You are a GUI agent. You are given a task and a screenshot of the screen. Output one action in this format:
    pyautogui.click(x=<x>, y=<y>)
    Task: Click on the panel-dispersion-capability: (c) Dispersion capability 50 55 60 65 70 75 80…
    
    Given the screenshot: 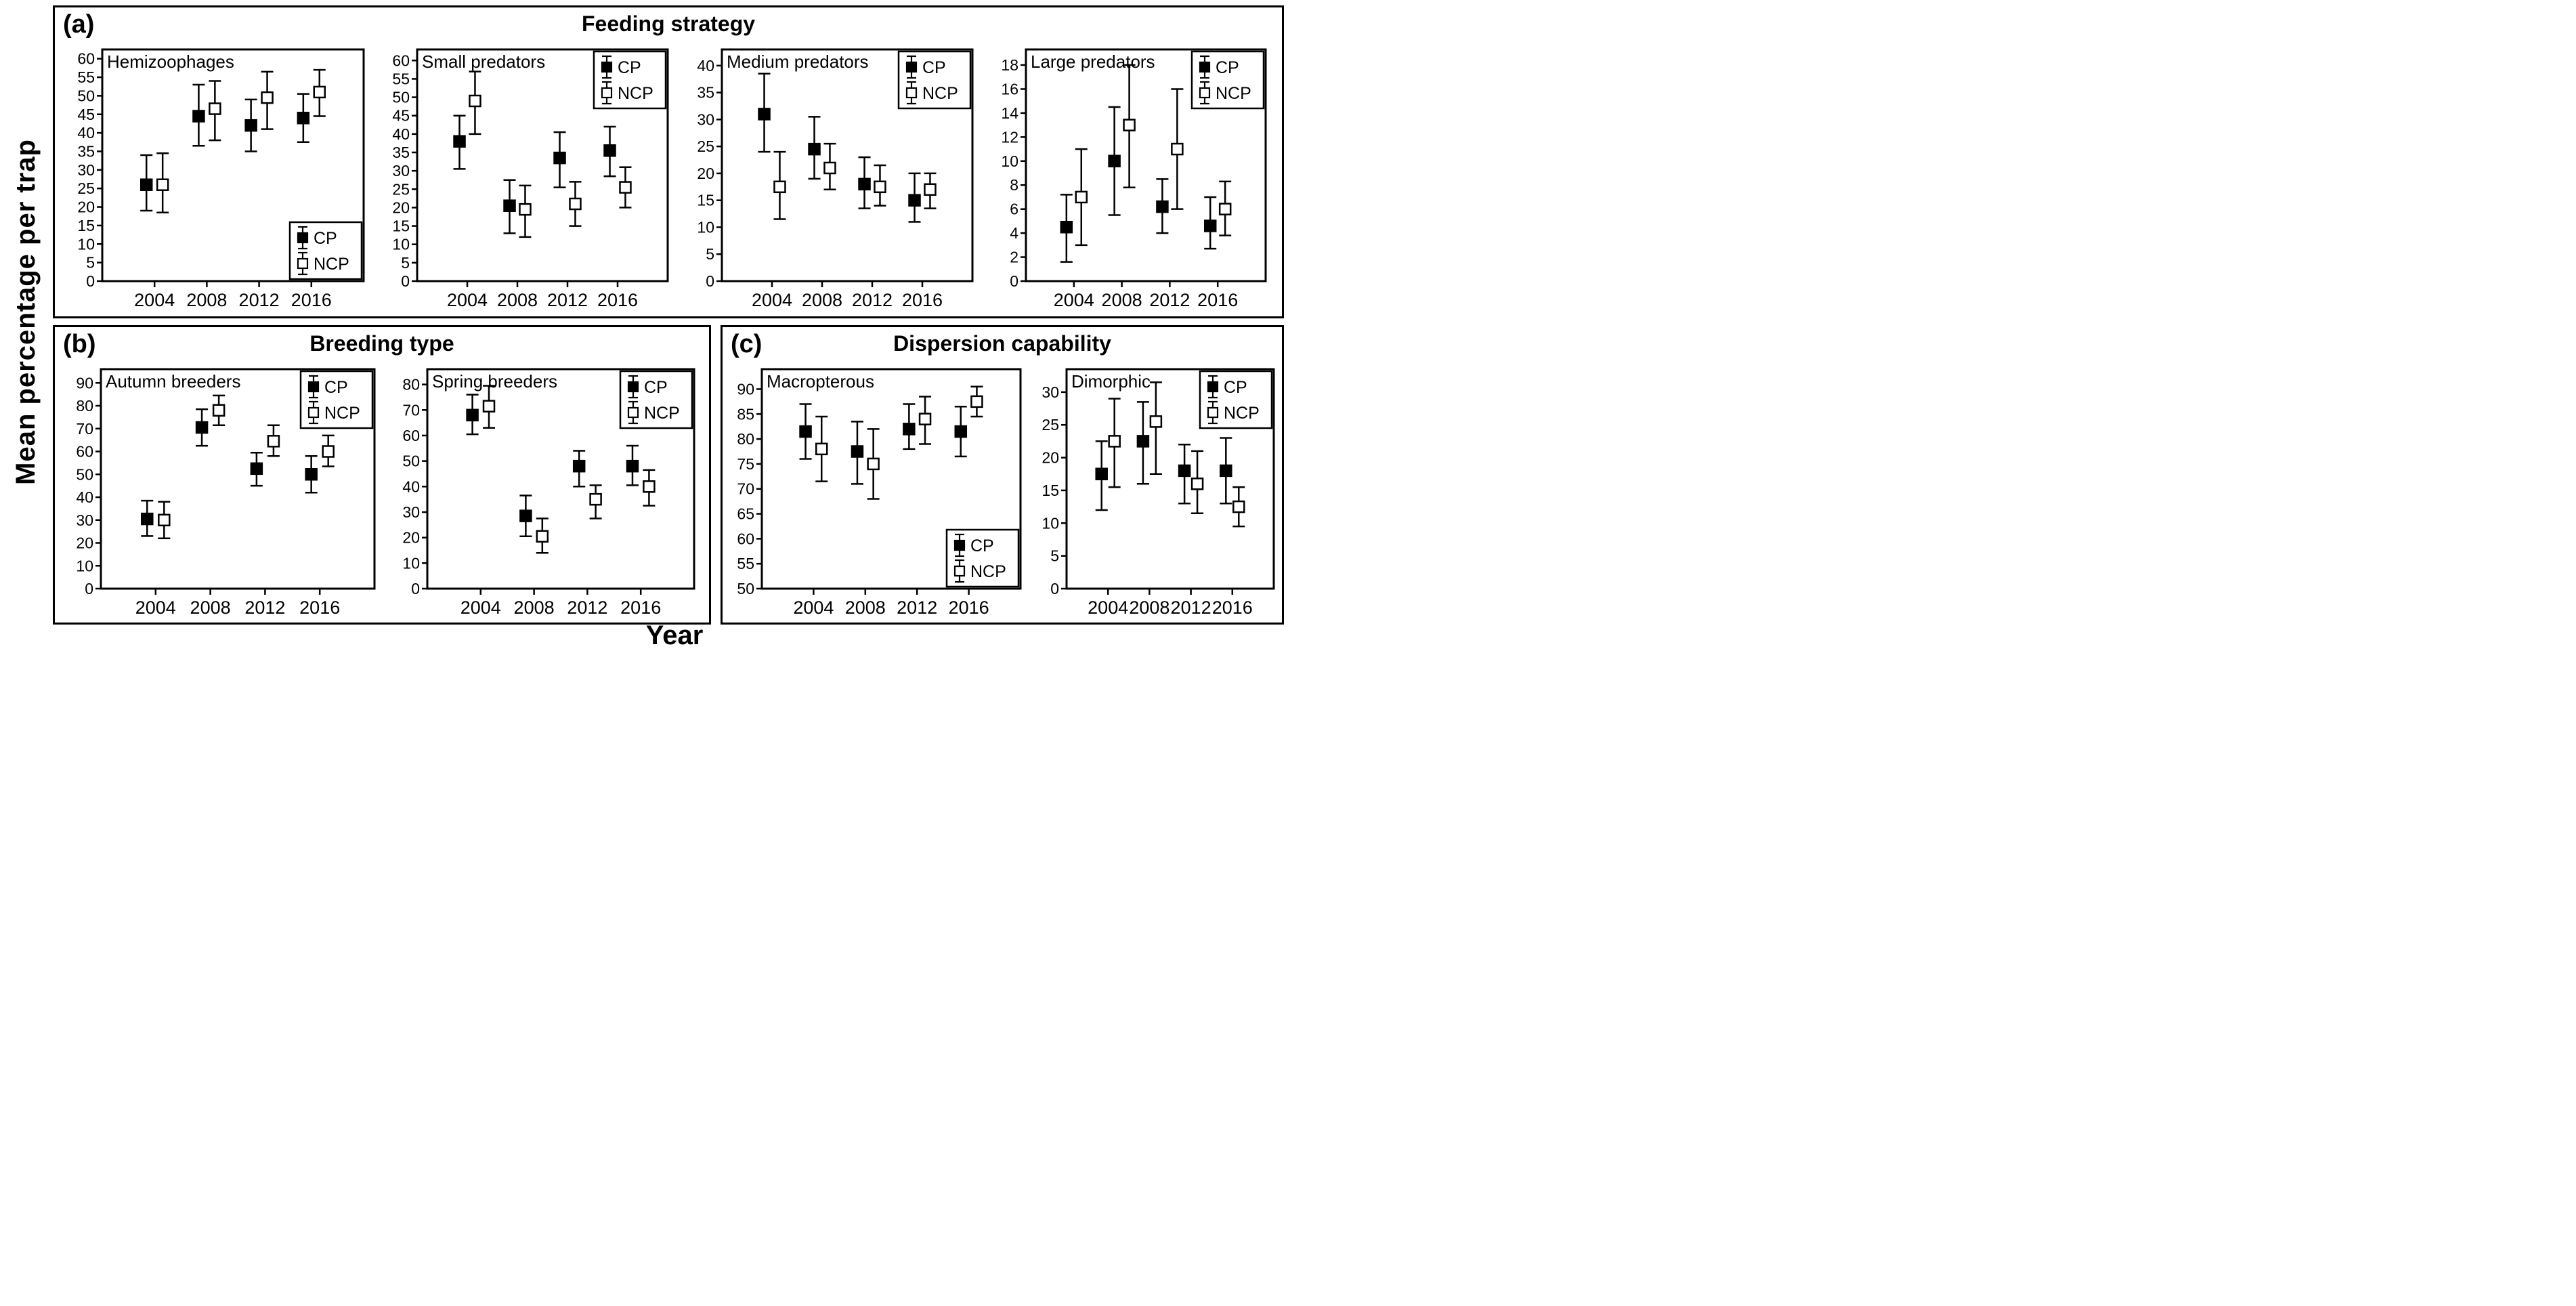 What is the action you would take?
    pyautogui.click(x=1002, y=475)
    